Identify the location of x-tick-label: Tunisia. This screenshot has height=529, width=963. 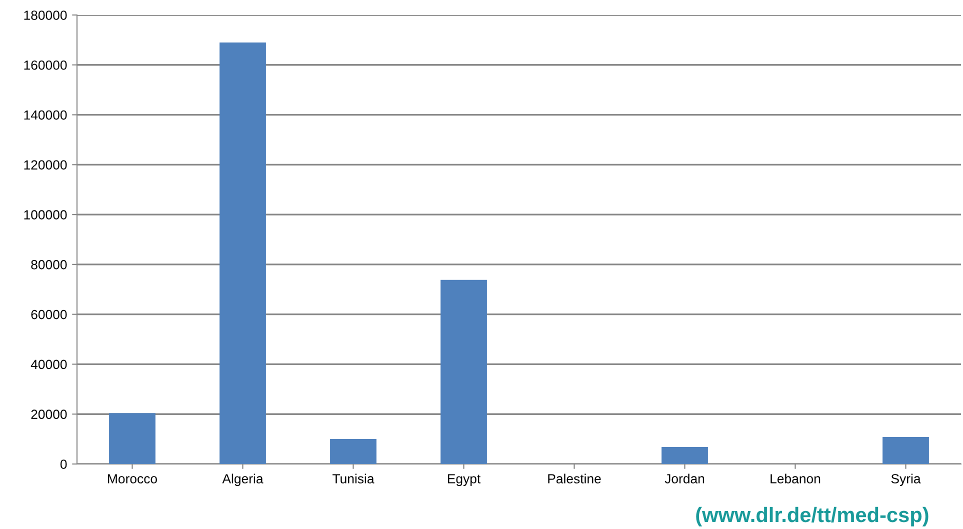
(353, 479).